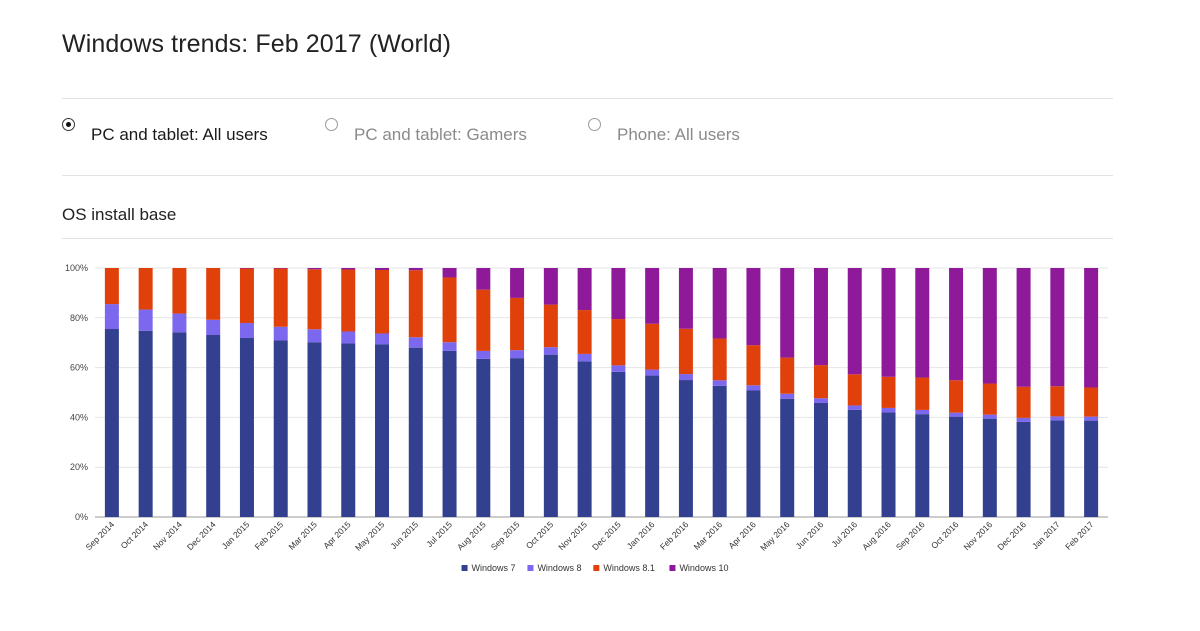 The width and height of the screenshot is (1200, 631). I want to click on x-tick-label: Dec 2014, so click(201, 535).